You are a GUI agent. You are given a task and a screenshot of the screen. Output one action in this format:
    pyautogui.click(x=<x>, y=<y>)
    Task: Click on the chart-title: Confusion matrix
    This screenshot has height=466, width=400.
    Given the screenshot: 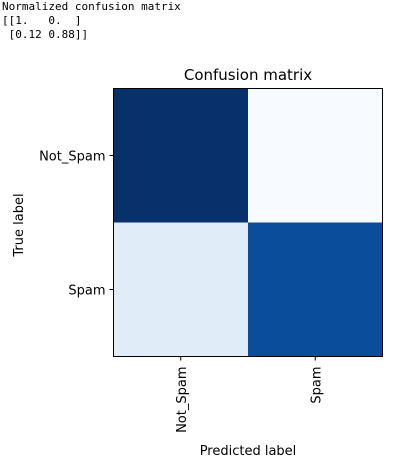 What is the action you would take?
    pyautogui.click(x=248, y=75)
    